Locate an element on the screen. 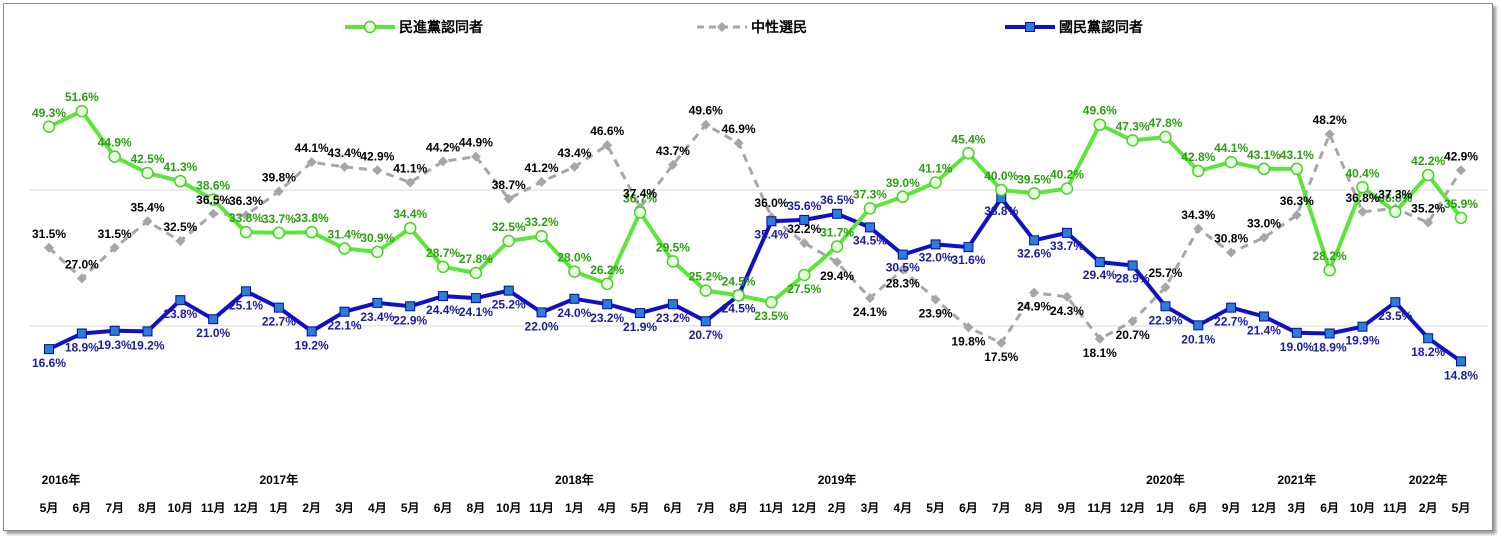 The width and height of the screenshot is (1500, 536). data-label: 48.2% is located at coordinates (1330, 120).